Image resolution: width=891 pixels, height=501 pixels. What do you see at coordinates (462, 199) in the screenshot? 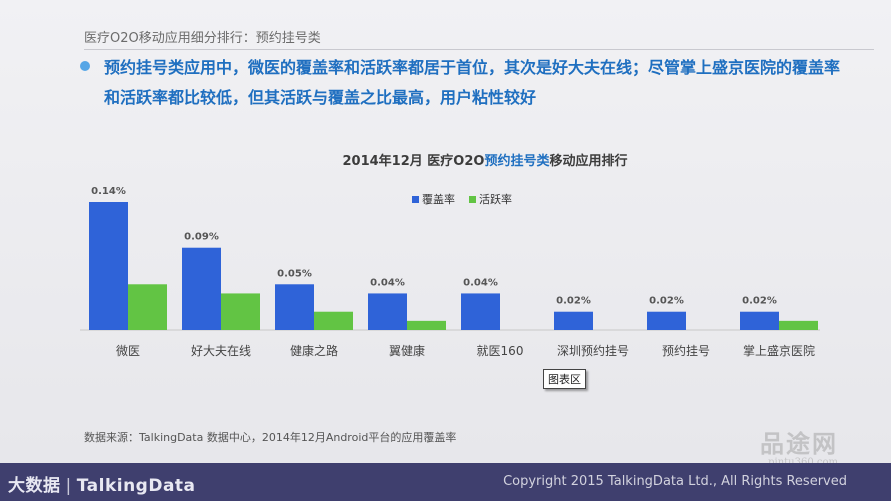
I see `chart-legend: 覆盖率 活跃率` at bounding box center [462, 199].